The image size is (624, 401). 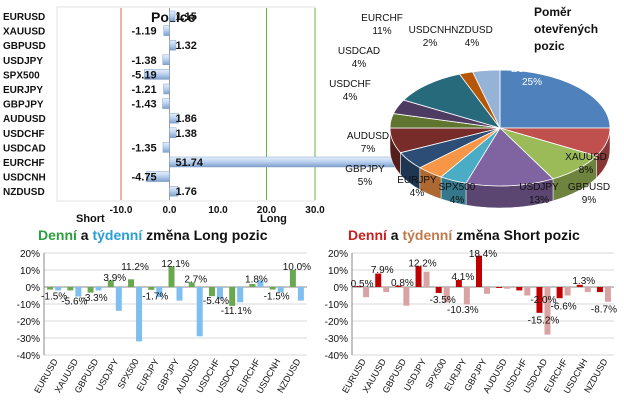 What do you see at coordinates (28, 339) in the screenshot?
I see `y-tick-label: -30%` at bounding box center [28, 339].